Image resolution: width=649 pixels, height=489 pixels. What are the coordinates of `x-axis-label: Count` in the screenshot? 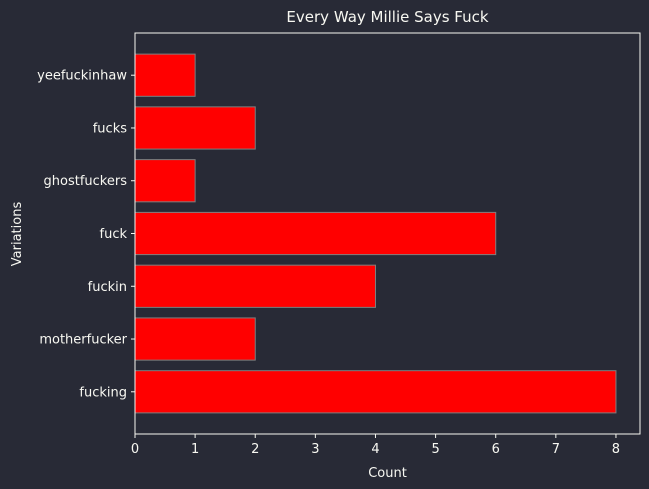 It's located at (387, 473).